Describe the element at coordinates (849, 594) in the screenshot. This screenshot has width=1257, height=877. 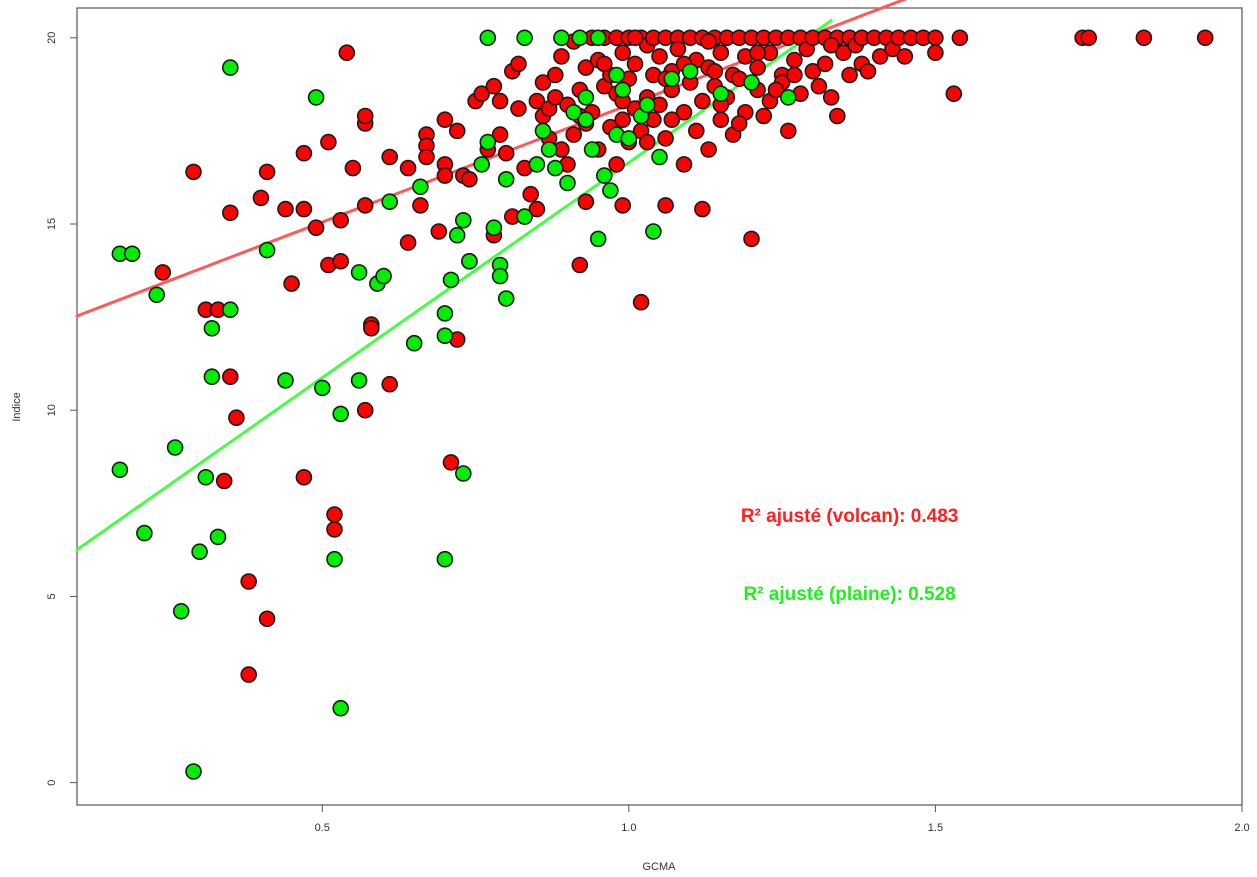
I see `r2-label-plaine: R² ajusté (plaine): 0.528` at that location.